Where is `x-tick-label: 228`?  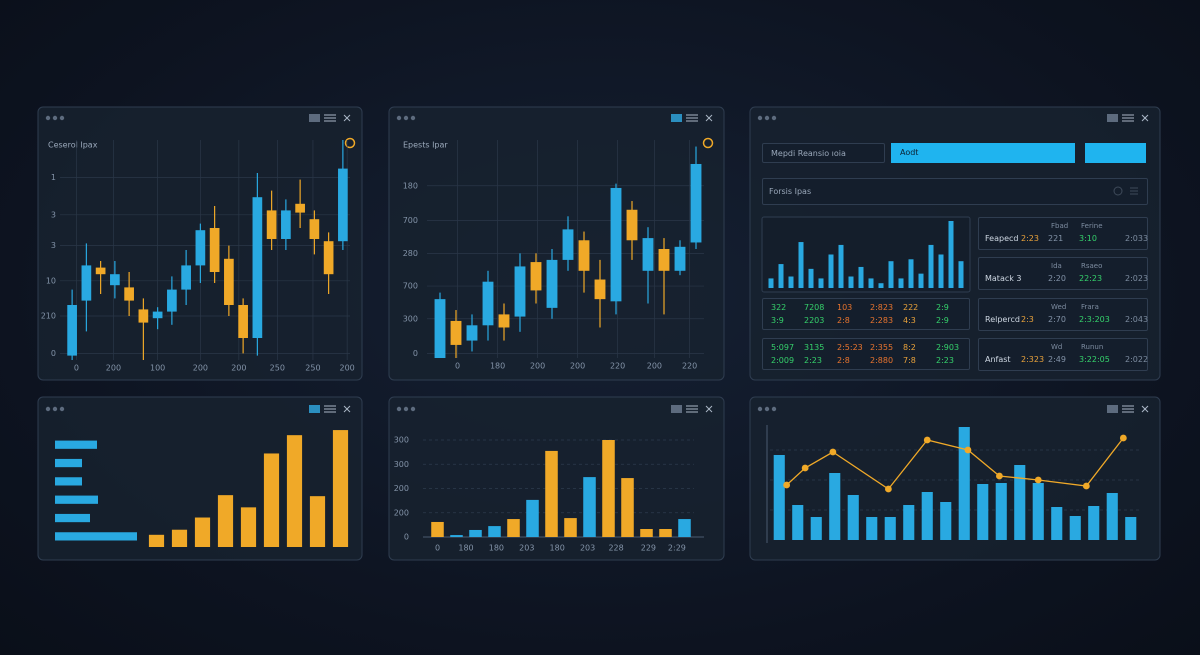 x-tick-label: 228 is located at coordinates (615, 548).